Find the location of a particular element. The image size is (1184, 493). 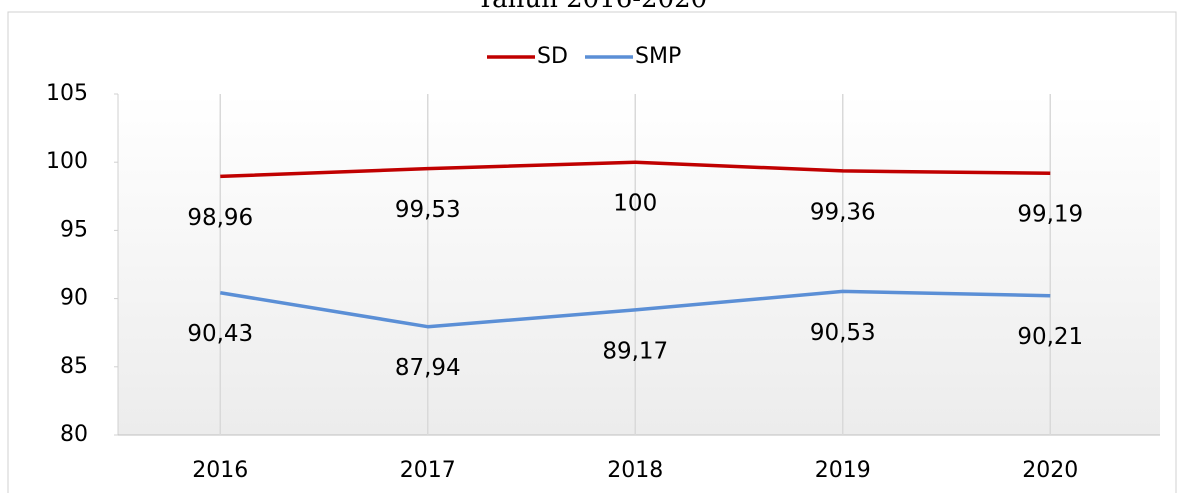

x-tick-label: 2018 is located at coordinates (635, 470).